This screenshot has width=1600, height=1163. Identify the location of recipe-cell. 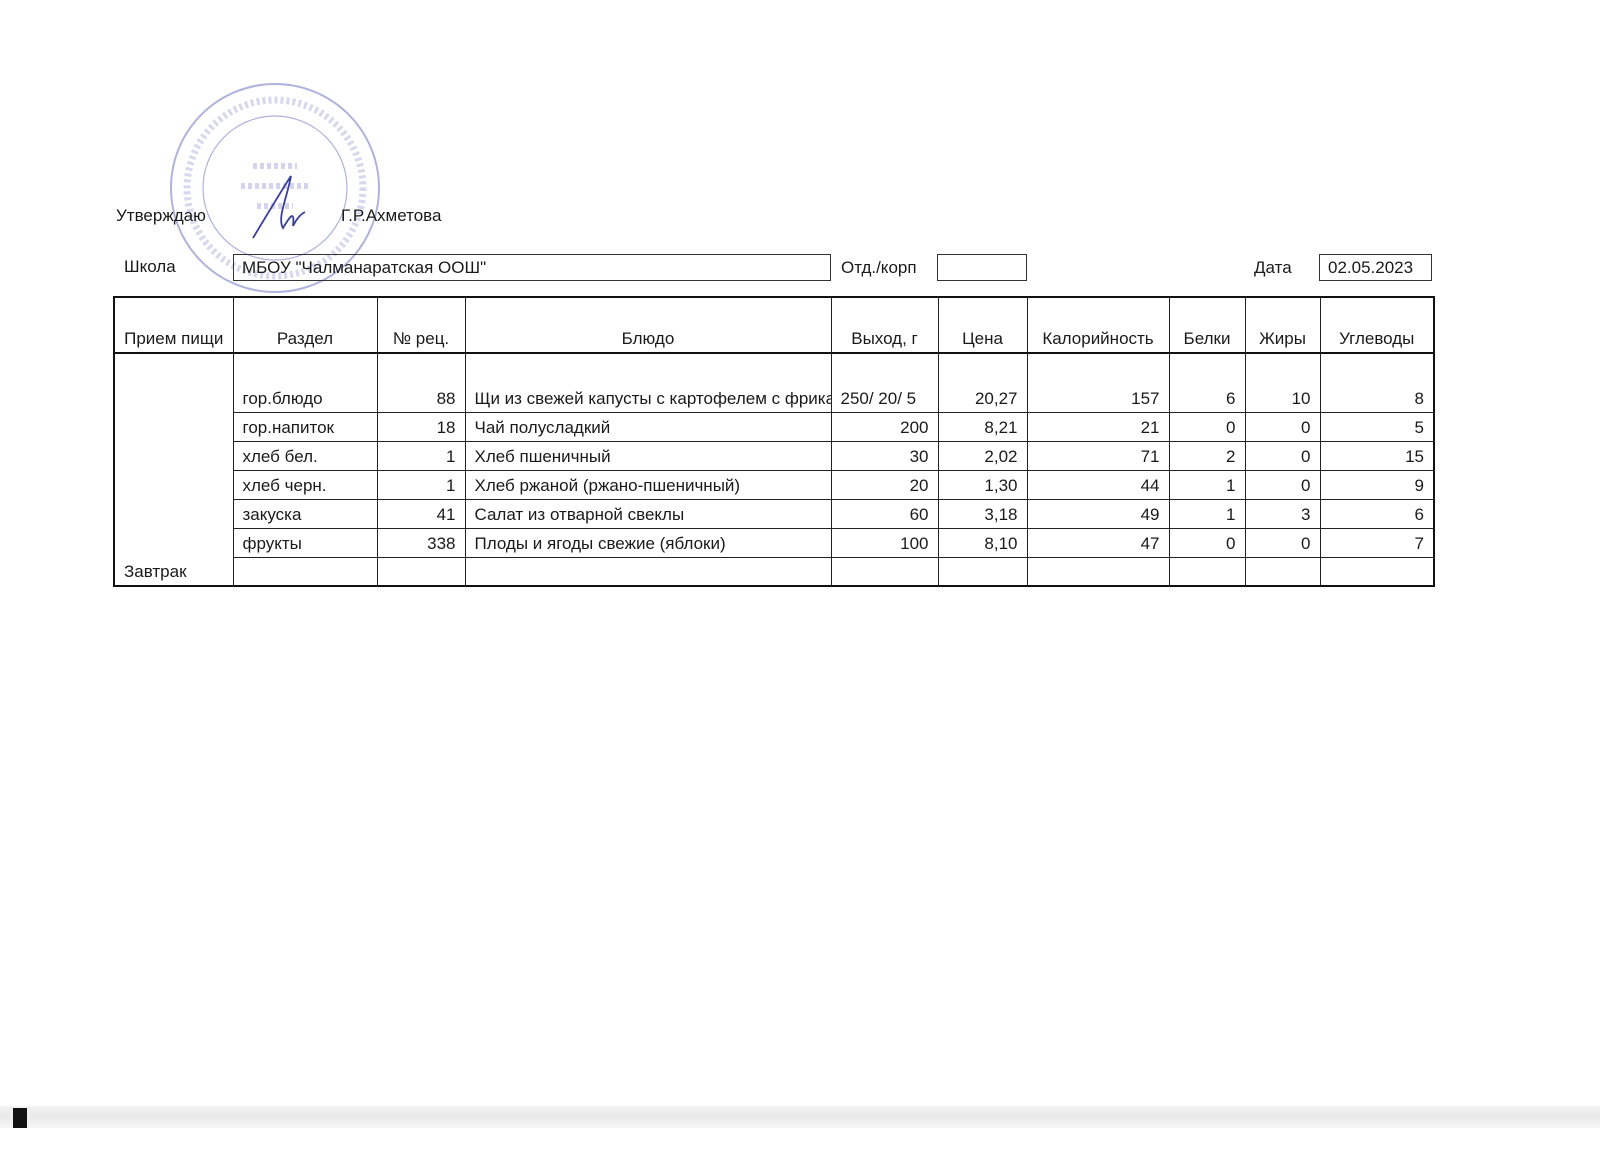
(421, 571).